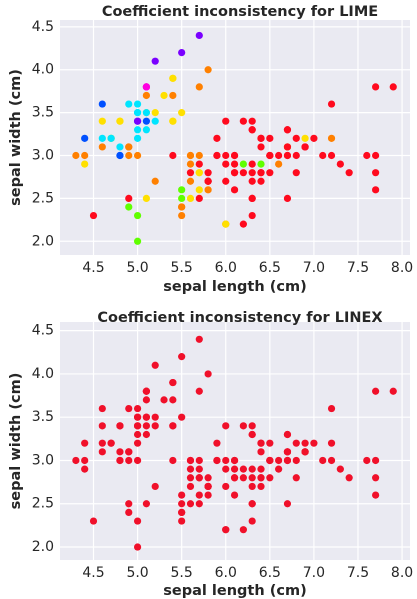 Image resolution: width=417 pixels, height=599 pixels. What do you see at coordinates (43, 504) in the screenshot?
I see `y-tick-label: 2.5` at bounding box center [43, 504].